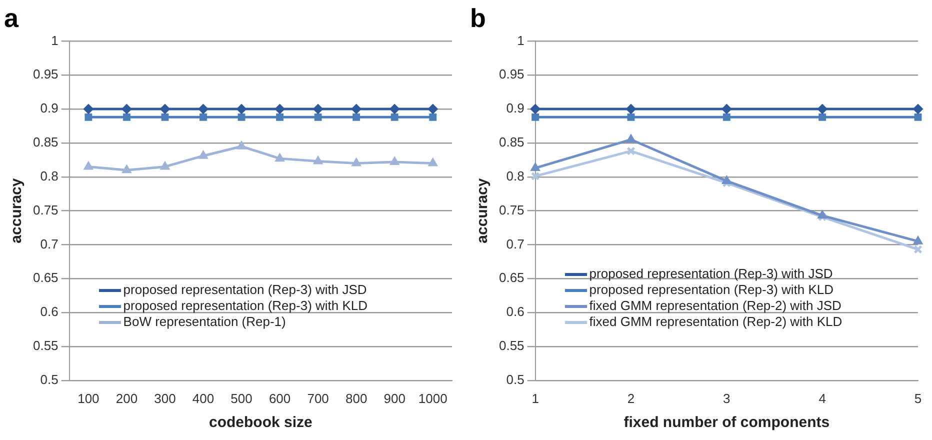 The image size is (932, 440). Describe the element at coordinates (727, 423) in the screenshot. I see `x-axis-title: fixed number of components` at that location.